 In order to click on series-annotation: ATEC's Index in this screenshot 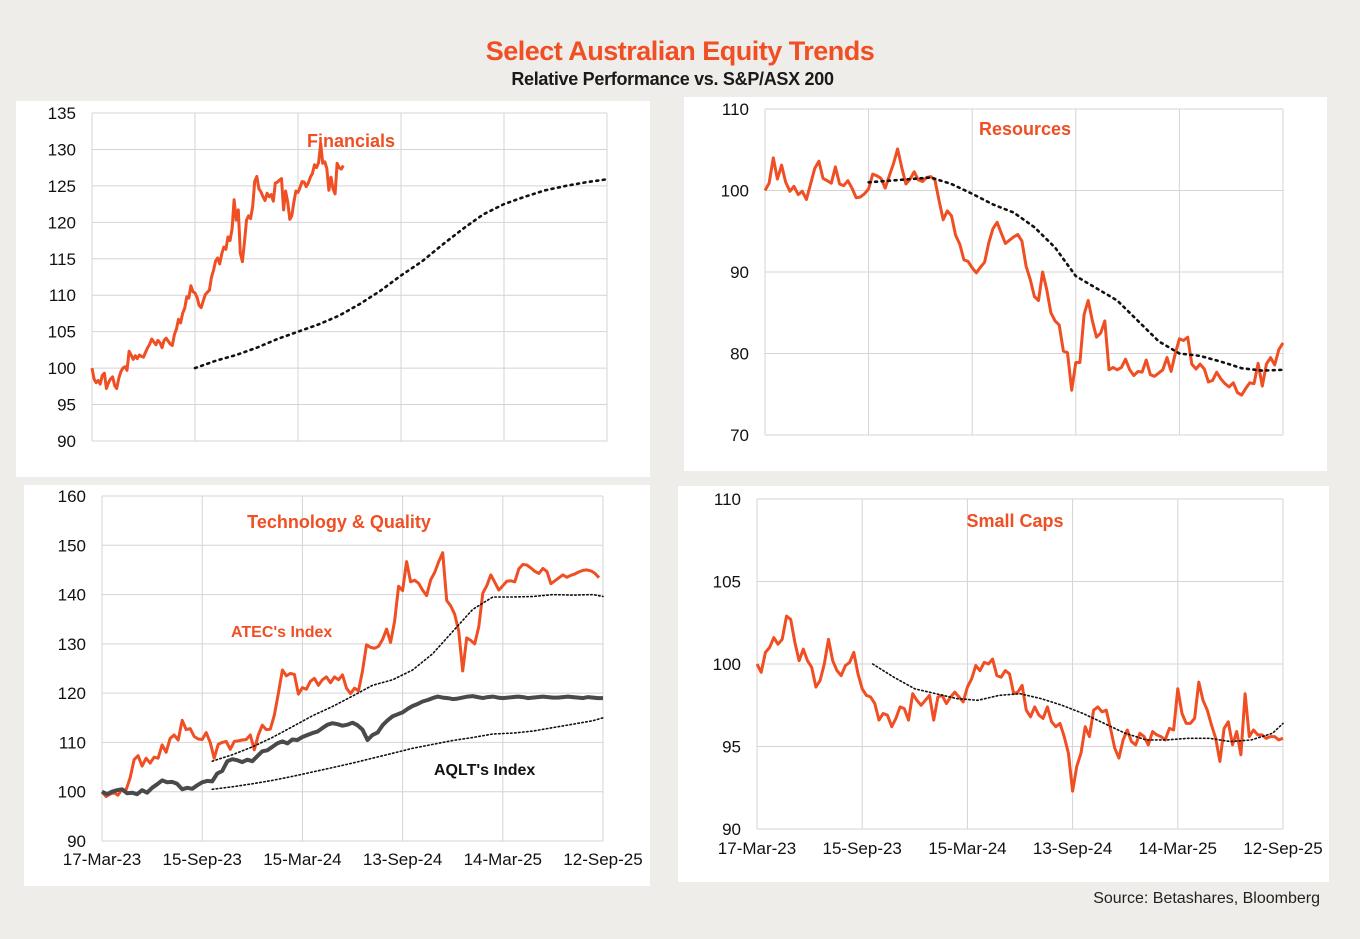, I will do `click(281, 632)`.